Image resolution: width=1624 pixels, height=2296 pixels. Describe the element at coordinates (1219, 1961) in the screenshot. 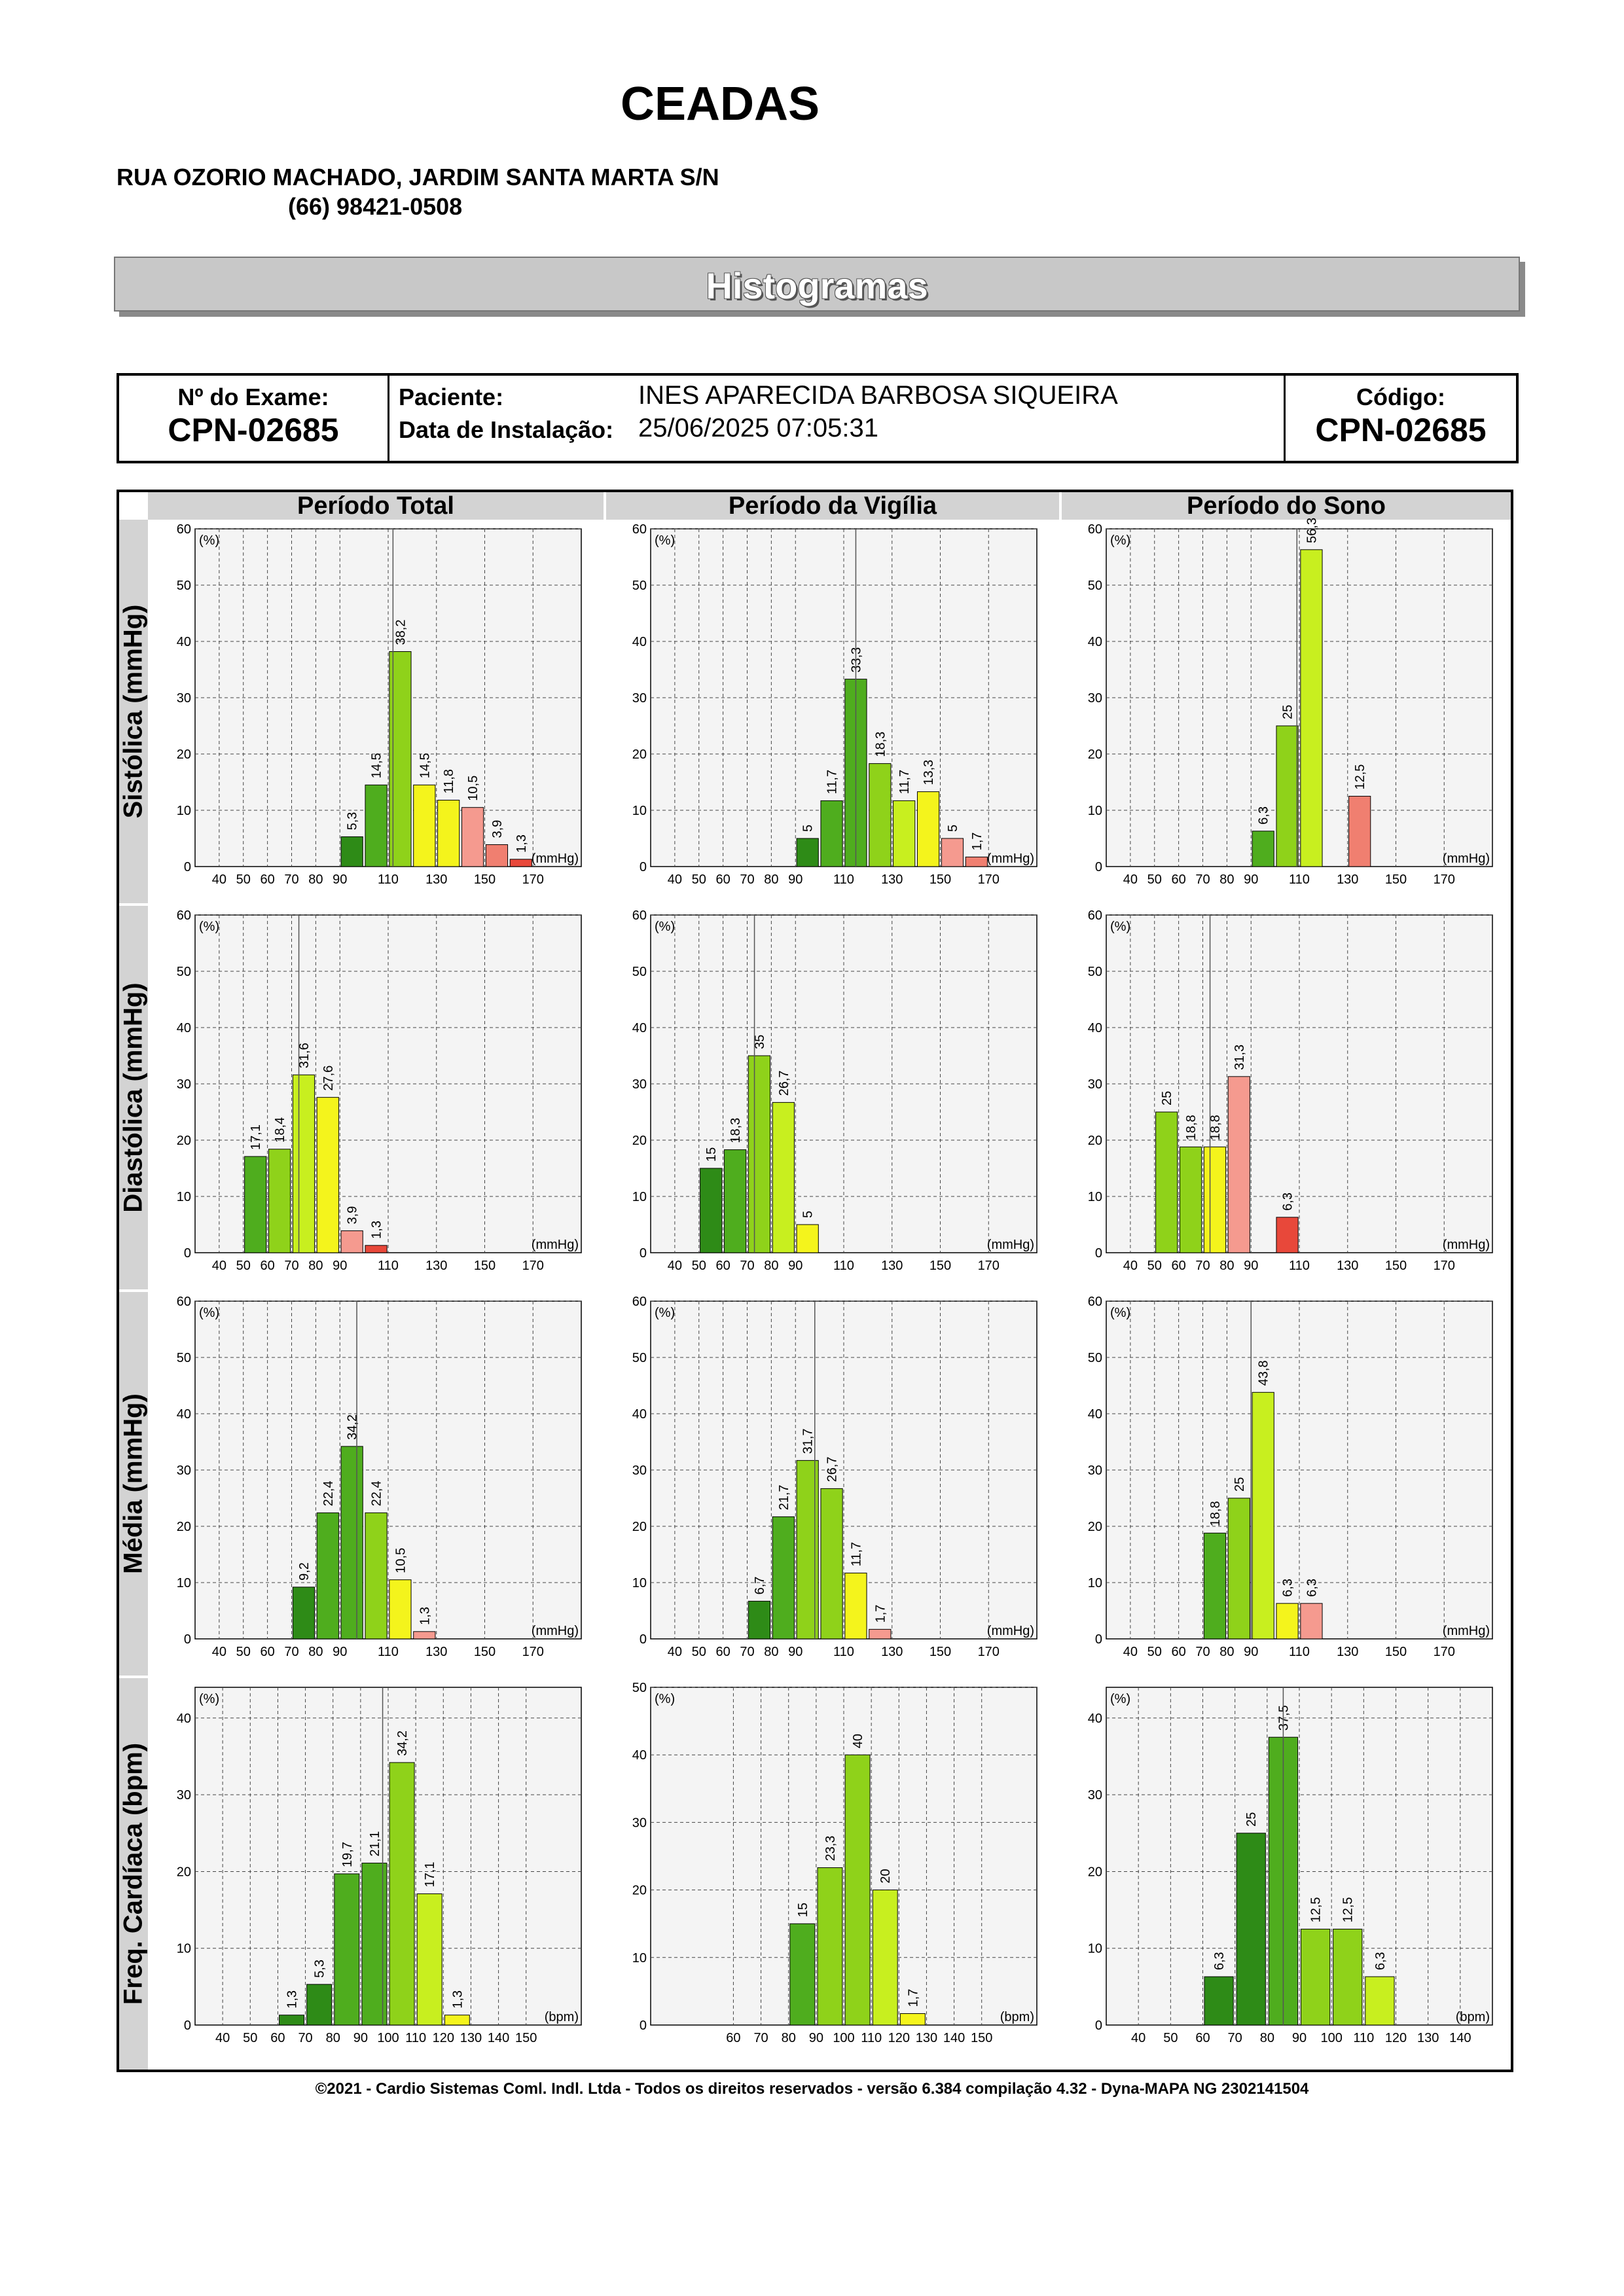

I see `bar-value-label: 6,3` at that location.